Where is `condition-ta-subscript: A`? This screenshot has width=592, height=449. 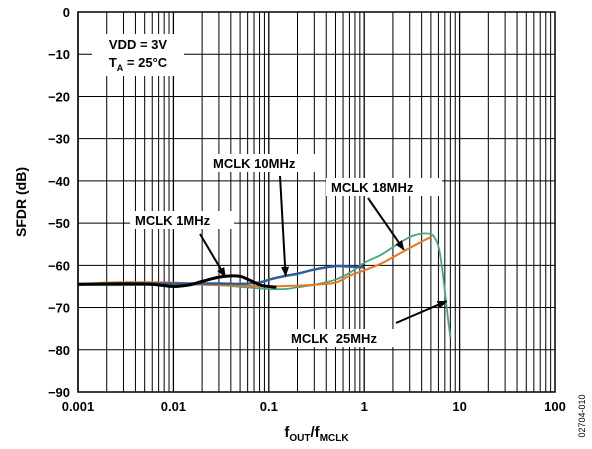
condition-ta-subscript: A is located at coordinates (120, 68).